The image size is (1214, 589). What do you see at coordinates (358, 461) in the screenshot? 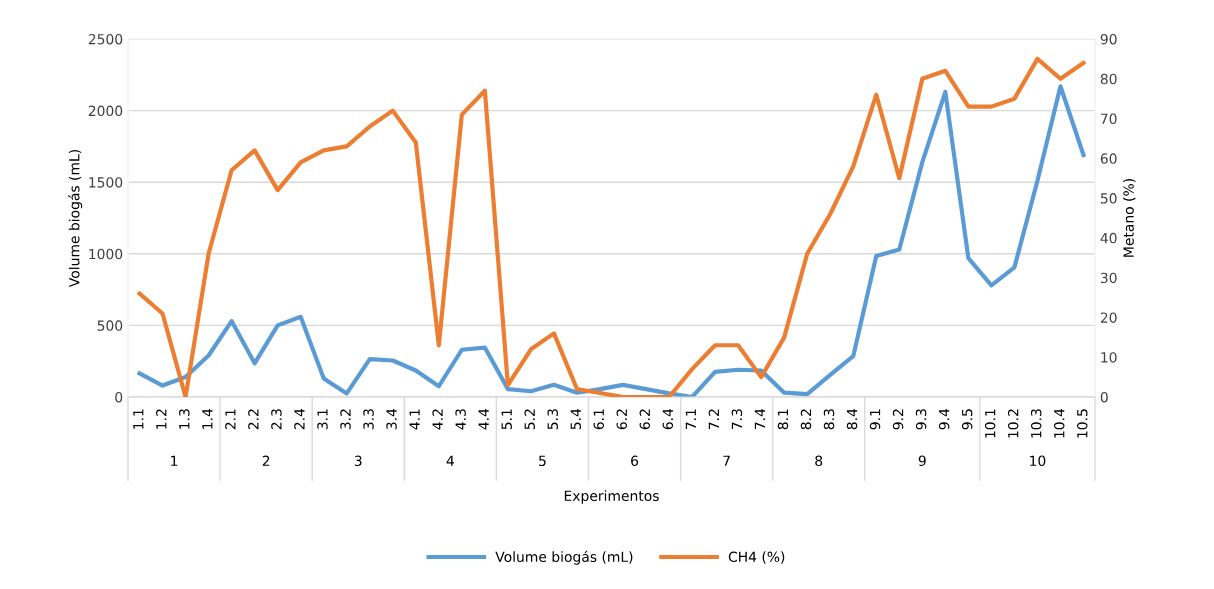
I see `text: 3` at bounding box center [358, 461].